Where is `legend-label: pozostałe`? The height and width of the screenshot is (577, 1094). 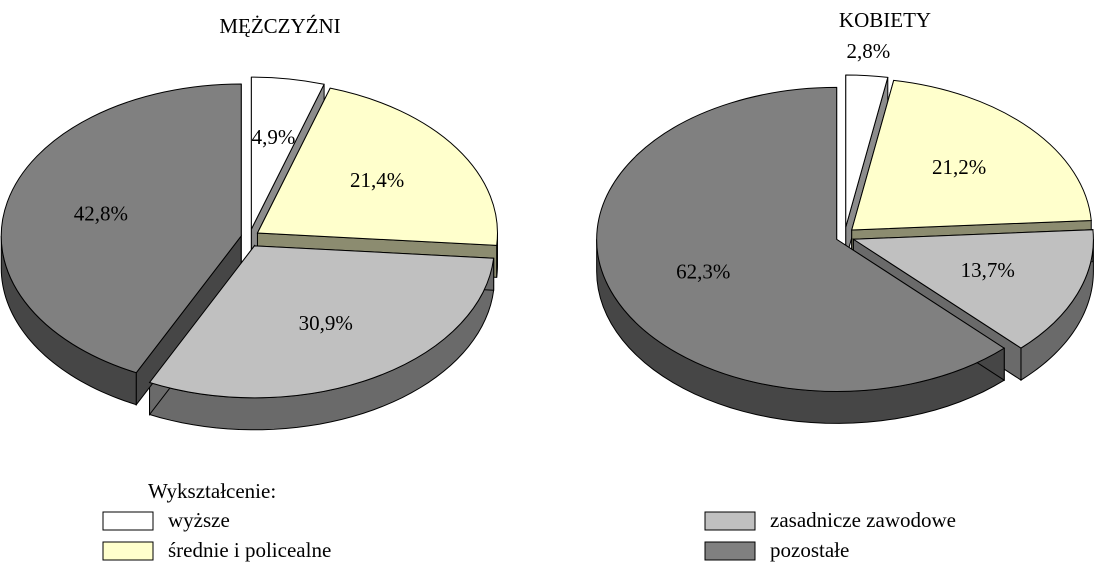
legend-label: pozostałe is located at coordinates (809, 550).